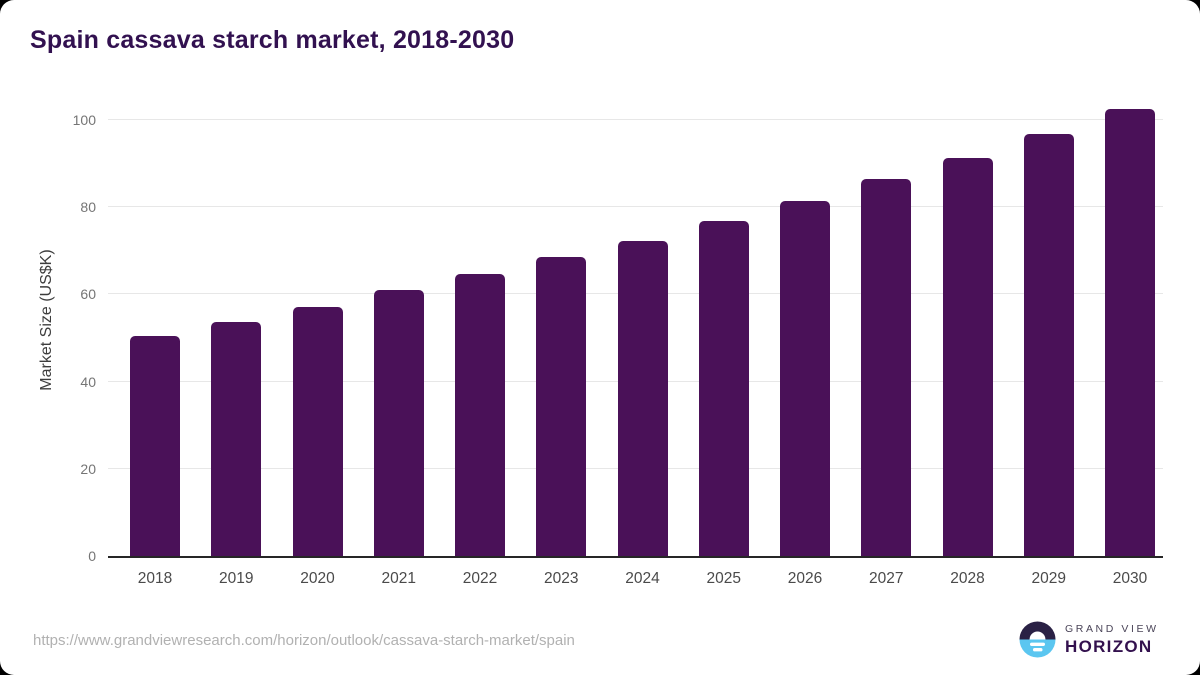  Describe the element at coordinates (886, 578) in the screenshot. I see `x-tick-label: 2027` at that location.